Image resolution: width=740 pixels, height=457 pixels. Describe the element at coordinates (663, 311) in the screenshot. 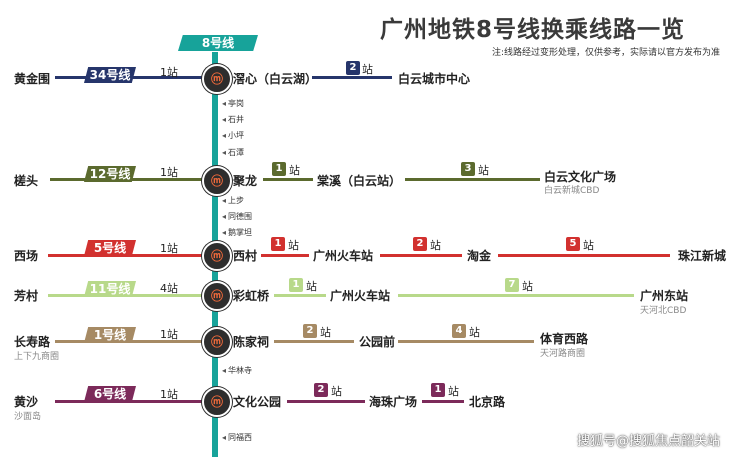

I see `dest-area: 天河北CBD` at that location.